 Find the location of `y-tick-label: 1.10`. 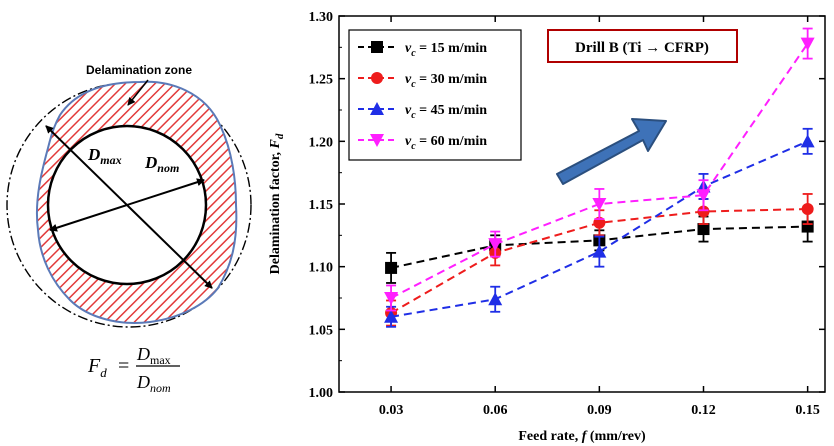

y-tick-label: 1.10 is located at coordinates (321, 268).